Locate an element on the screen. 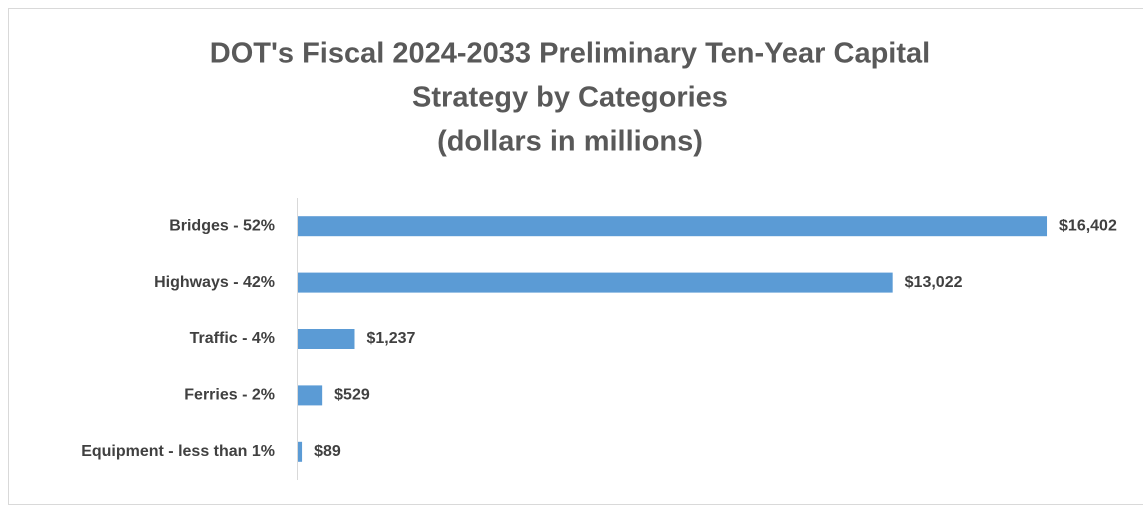 This screenshot has width=1143, height=506. category-label: Ferries - 2% is located at coordinates (229, 395).